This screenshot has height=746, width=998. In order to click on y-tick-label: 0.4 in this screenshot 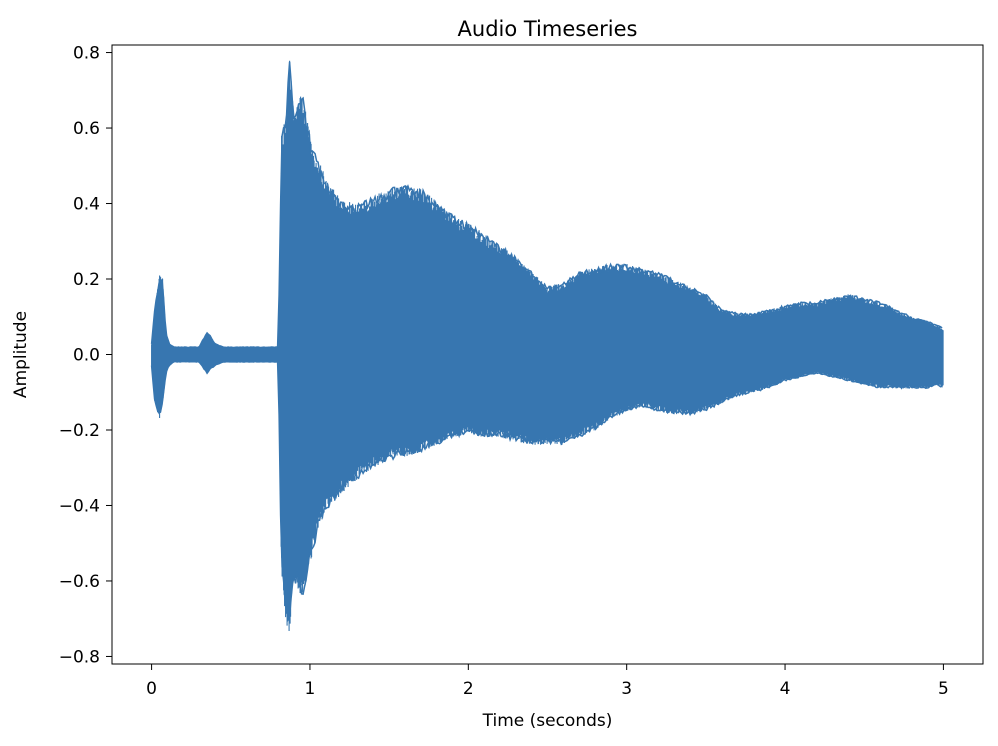, I will do `click(86, 205)`.